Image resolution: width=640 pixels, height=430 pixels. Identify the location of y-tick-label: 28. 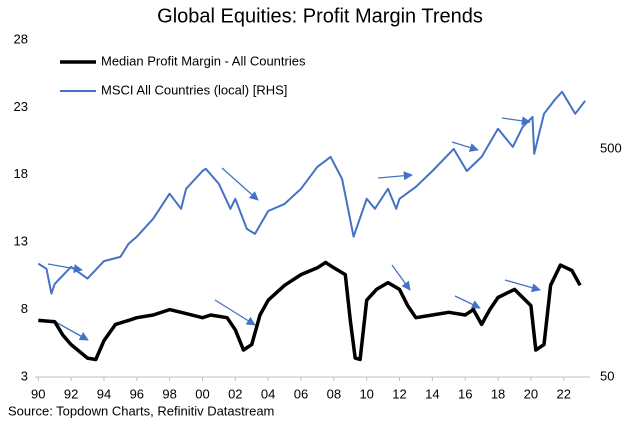
(21, 38).